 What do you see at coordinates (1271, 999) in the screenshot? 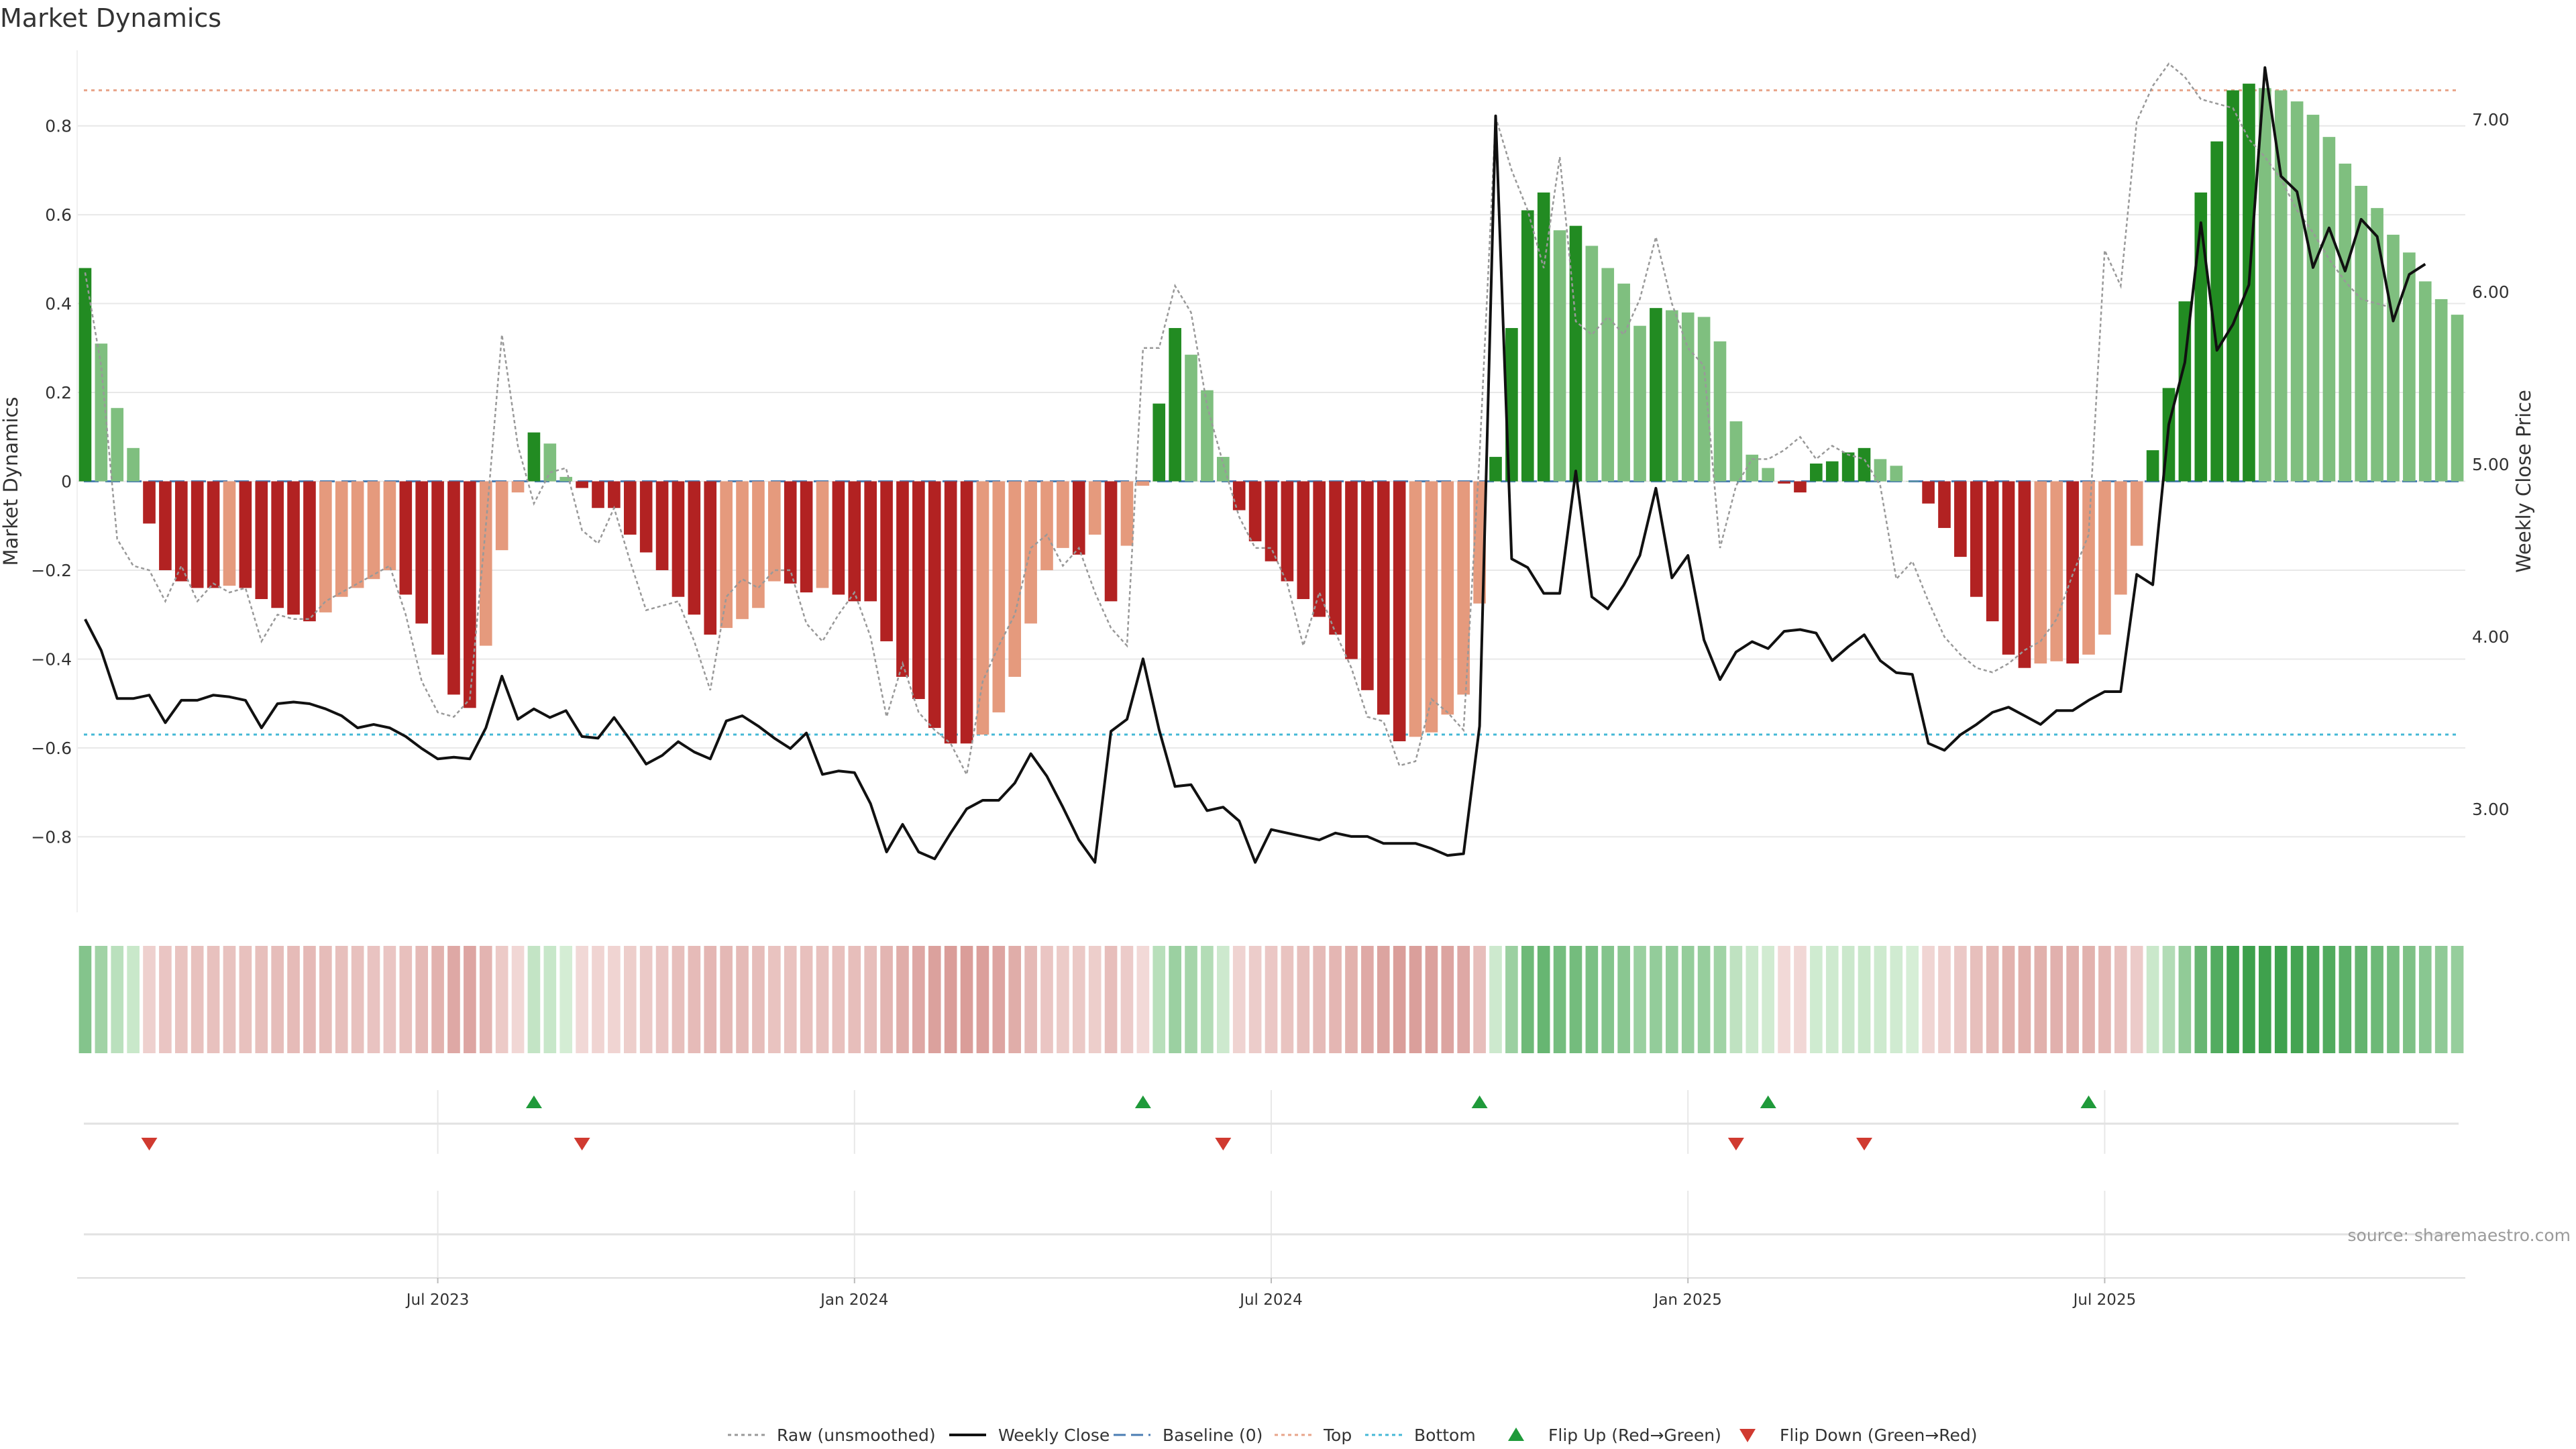
I see `heatmap-strip` at bounding box center [1271, 999].